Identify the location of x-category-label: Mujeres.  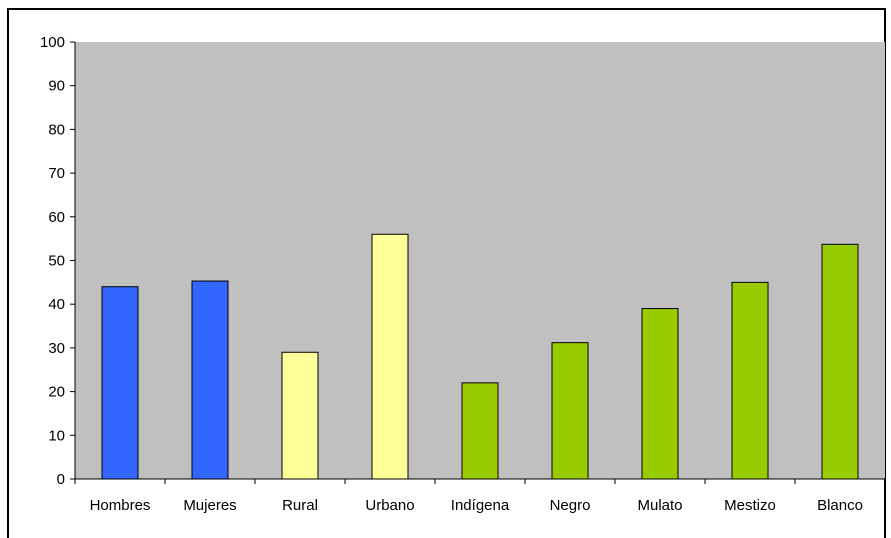
(209, 505).